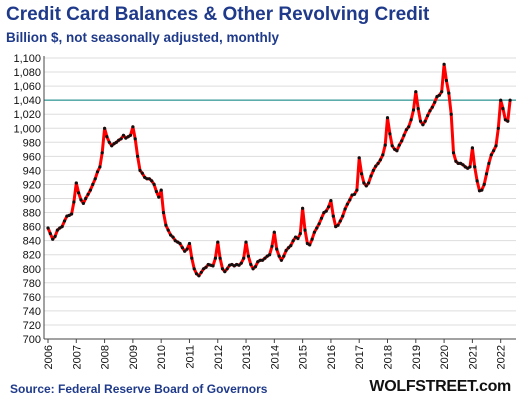 The width and height of the screenshot is (519, 408). Describe the element at coordinates (247, 357) in the screenshot. I see `x-tick-label: 2013` at that location.